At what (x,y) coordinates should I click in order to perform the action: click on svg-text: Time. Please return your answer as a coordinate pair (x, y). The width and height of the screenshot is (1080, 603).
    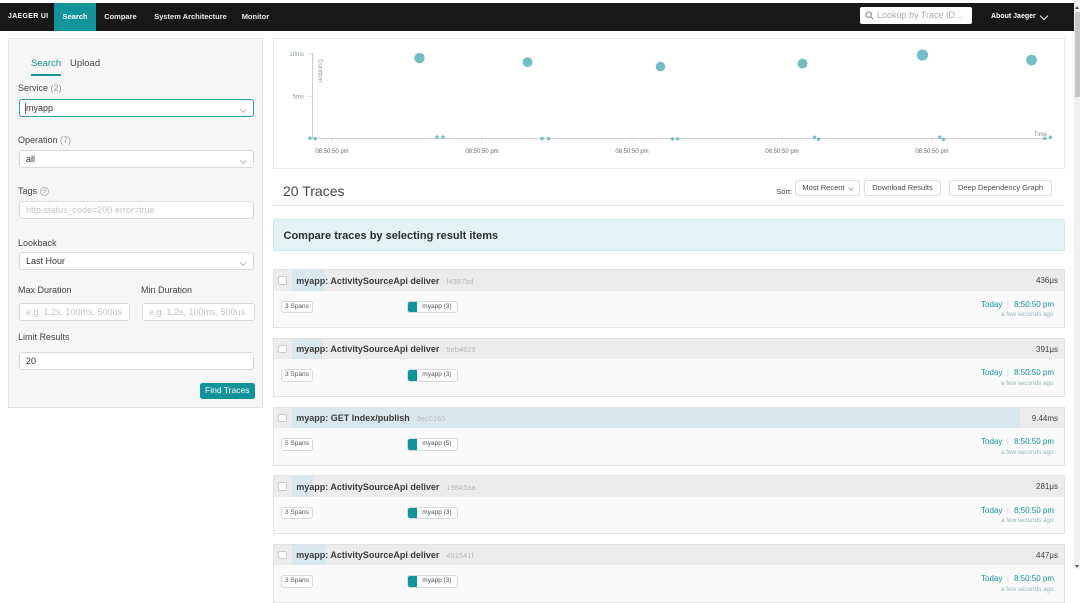
    Looking at the image, I should click on (1040, 135).